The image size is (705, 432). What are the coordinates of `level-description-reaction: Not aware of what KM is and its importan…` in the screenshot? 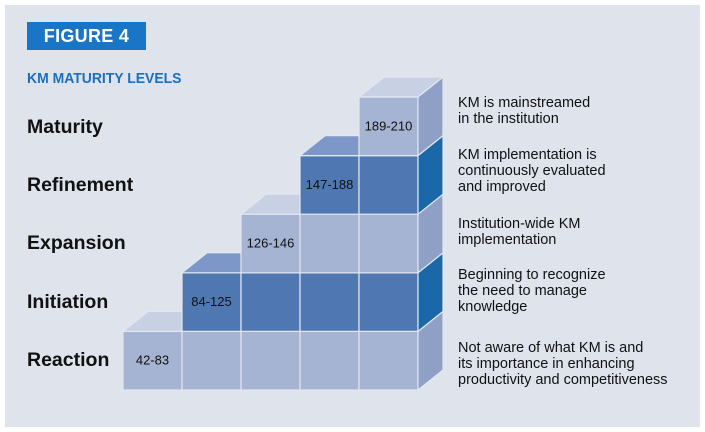 It's located at (563, 364).